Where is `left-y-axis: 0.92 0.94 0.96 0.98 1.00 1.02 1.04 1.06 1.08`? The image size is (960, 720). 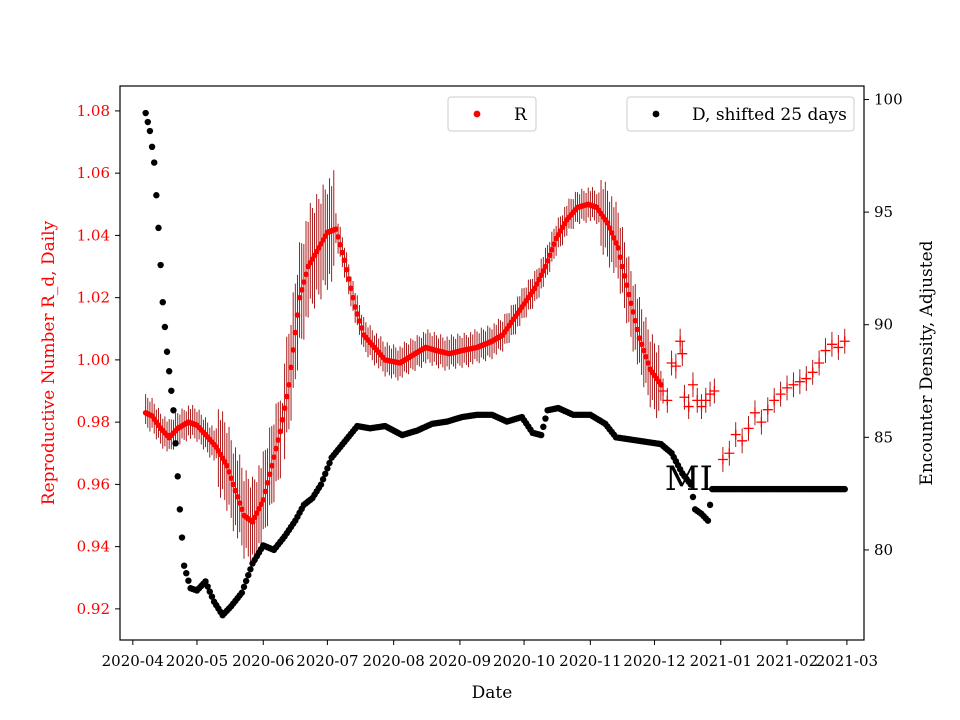 left-y-axis: 0.92 0.94 0.96 0.98 1.00 1.02 1.04 1.06 1.08 is located at coordinates (98, 360).